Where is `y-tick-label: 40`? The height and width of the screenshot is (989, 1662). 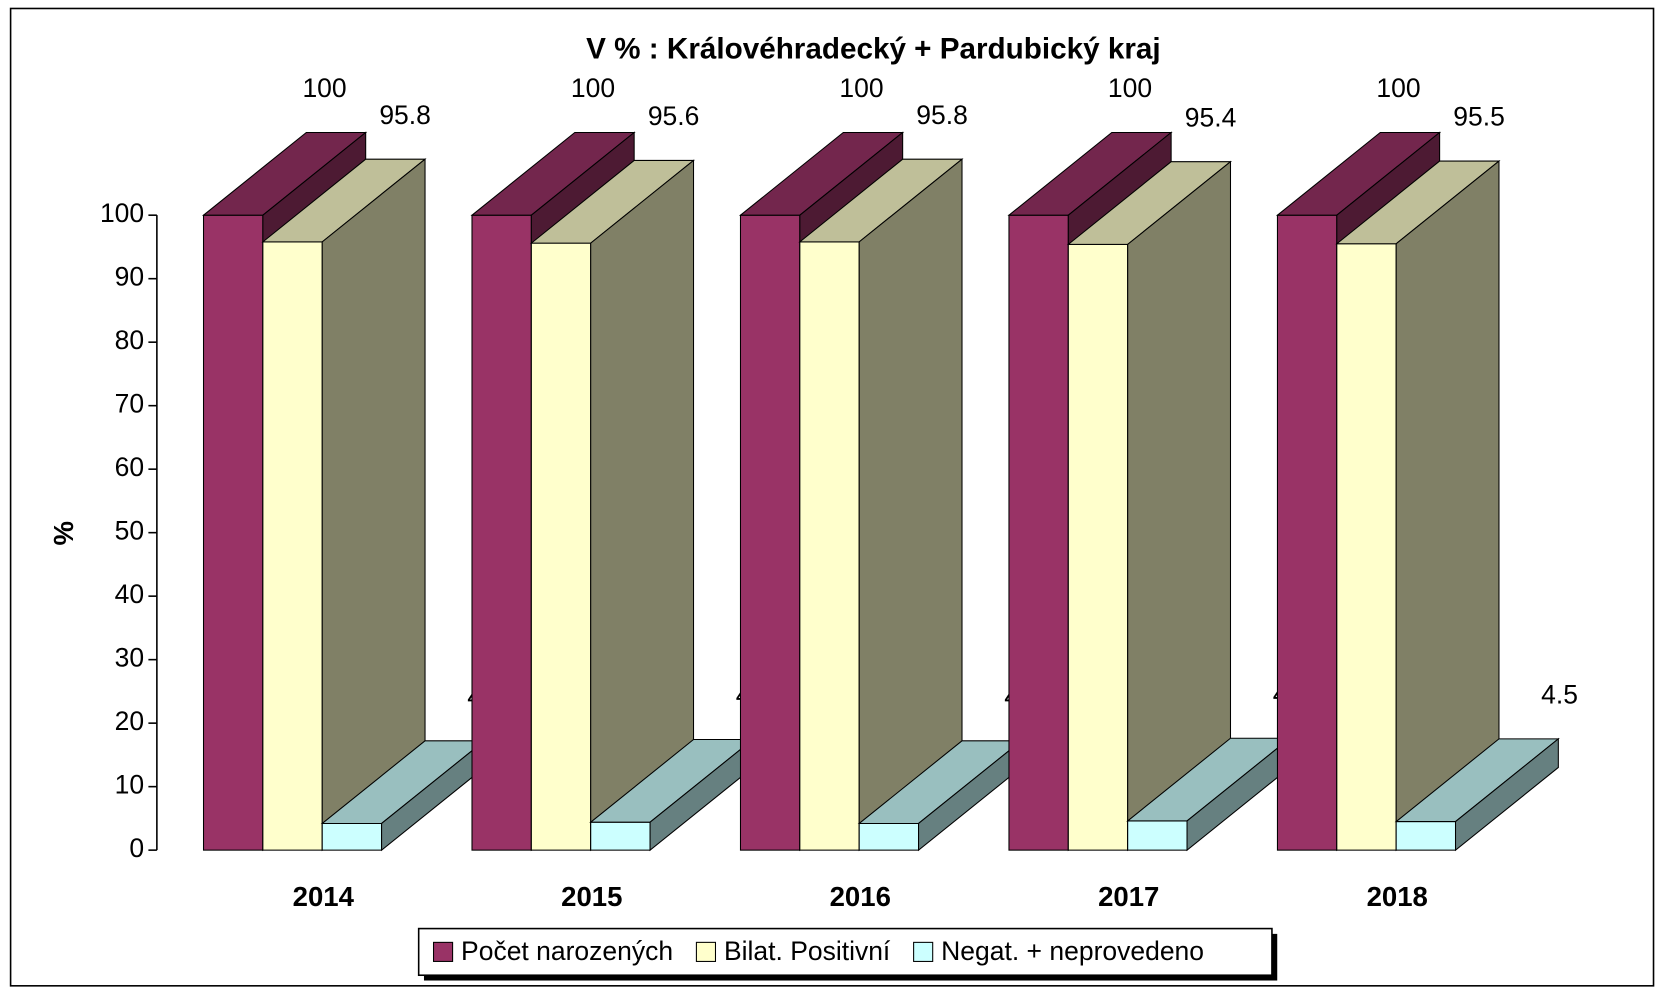 y-tick-label: 40 is located at coordinates (129, 594).